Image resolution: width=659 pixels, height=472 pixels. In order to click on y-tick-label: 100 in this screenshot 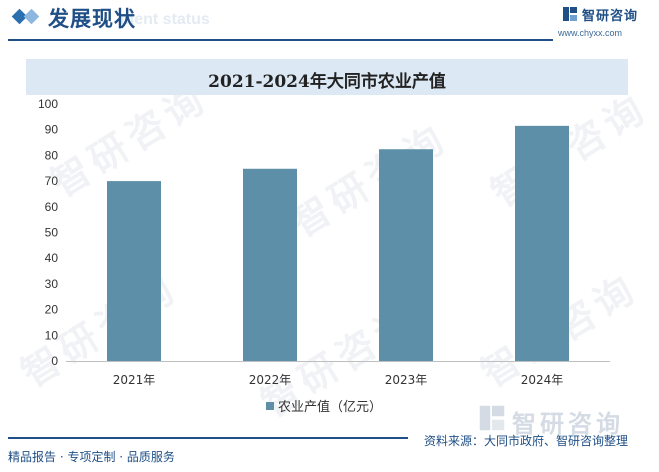, I will do `click(48, 104)`.